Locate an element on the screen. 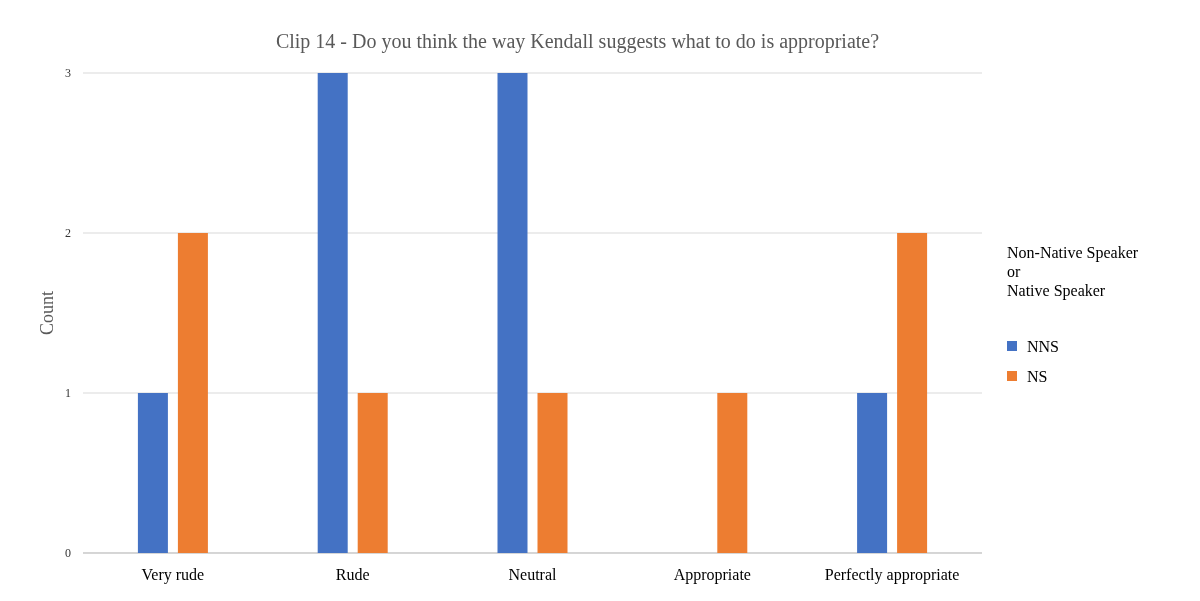 The image size is (1200, 601). x-tick-label: Perfectly appropriate is located at coordinates (892, 575).